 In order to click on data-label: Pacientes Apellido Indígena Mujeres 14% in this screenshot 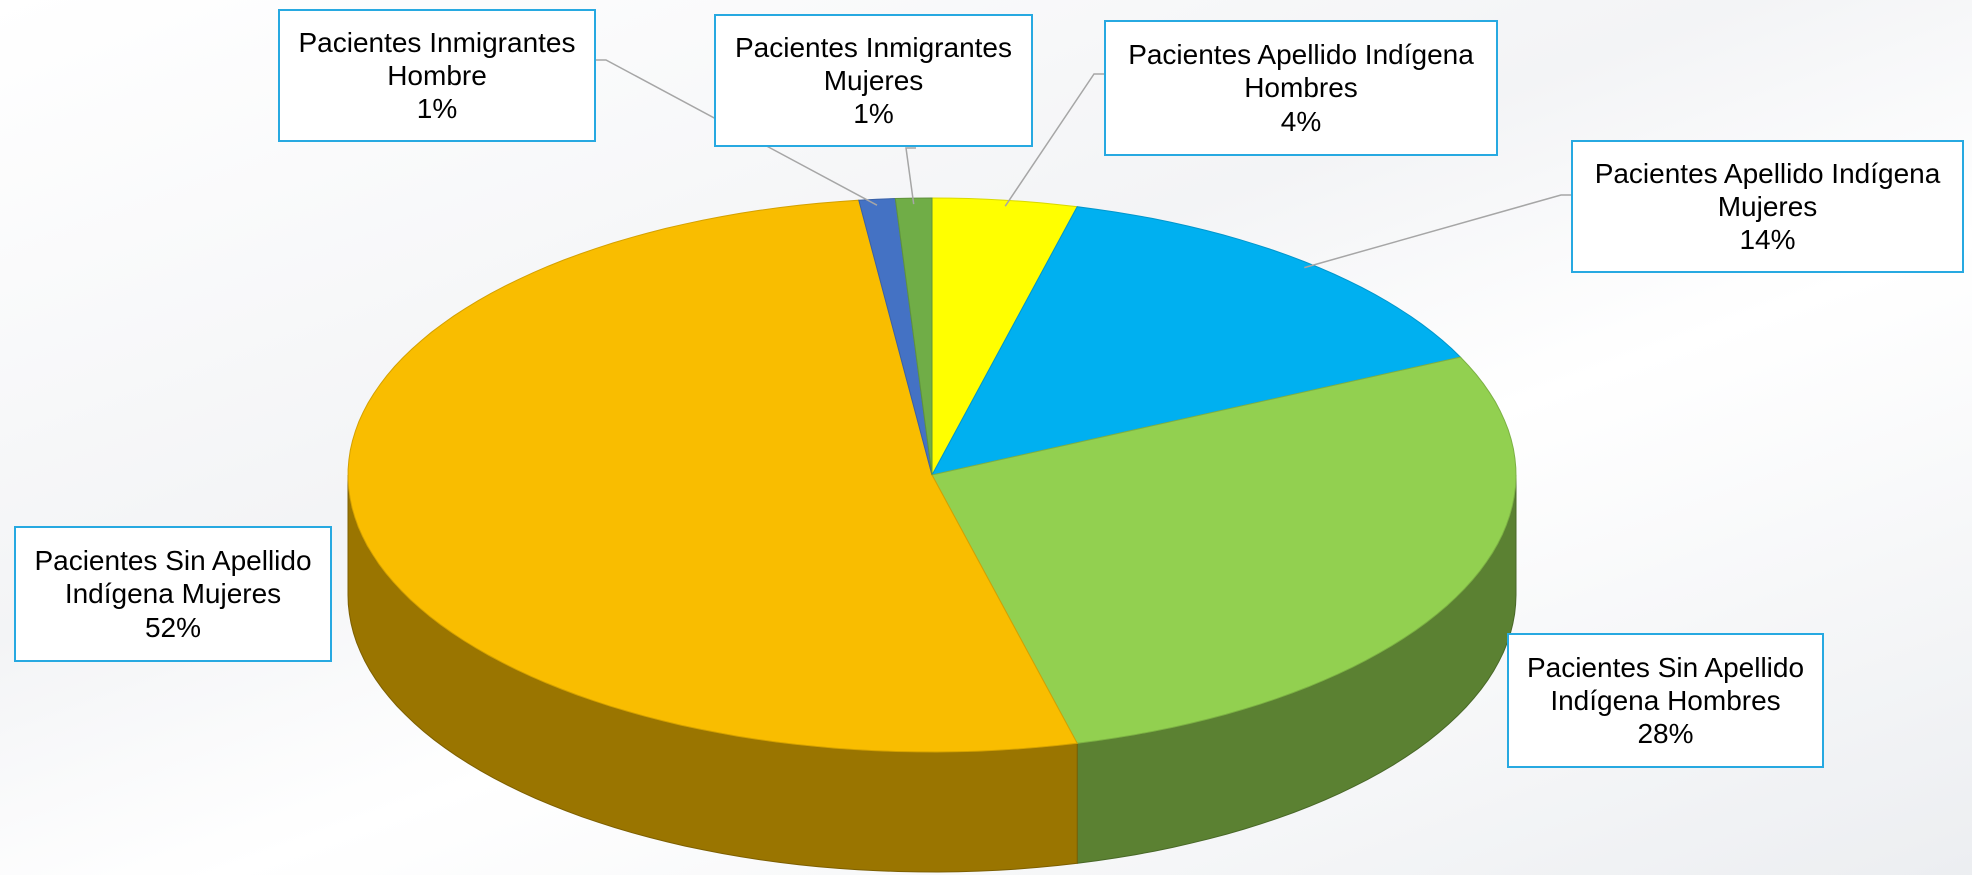, I will do `click(1767, 206)`.